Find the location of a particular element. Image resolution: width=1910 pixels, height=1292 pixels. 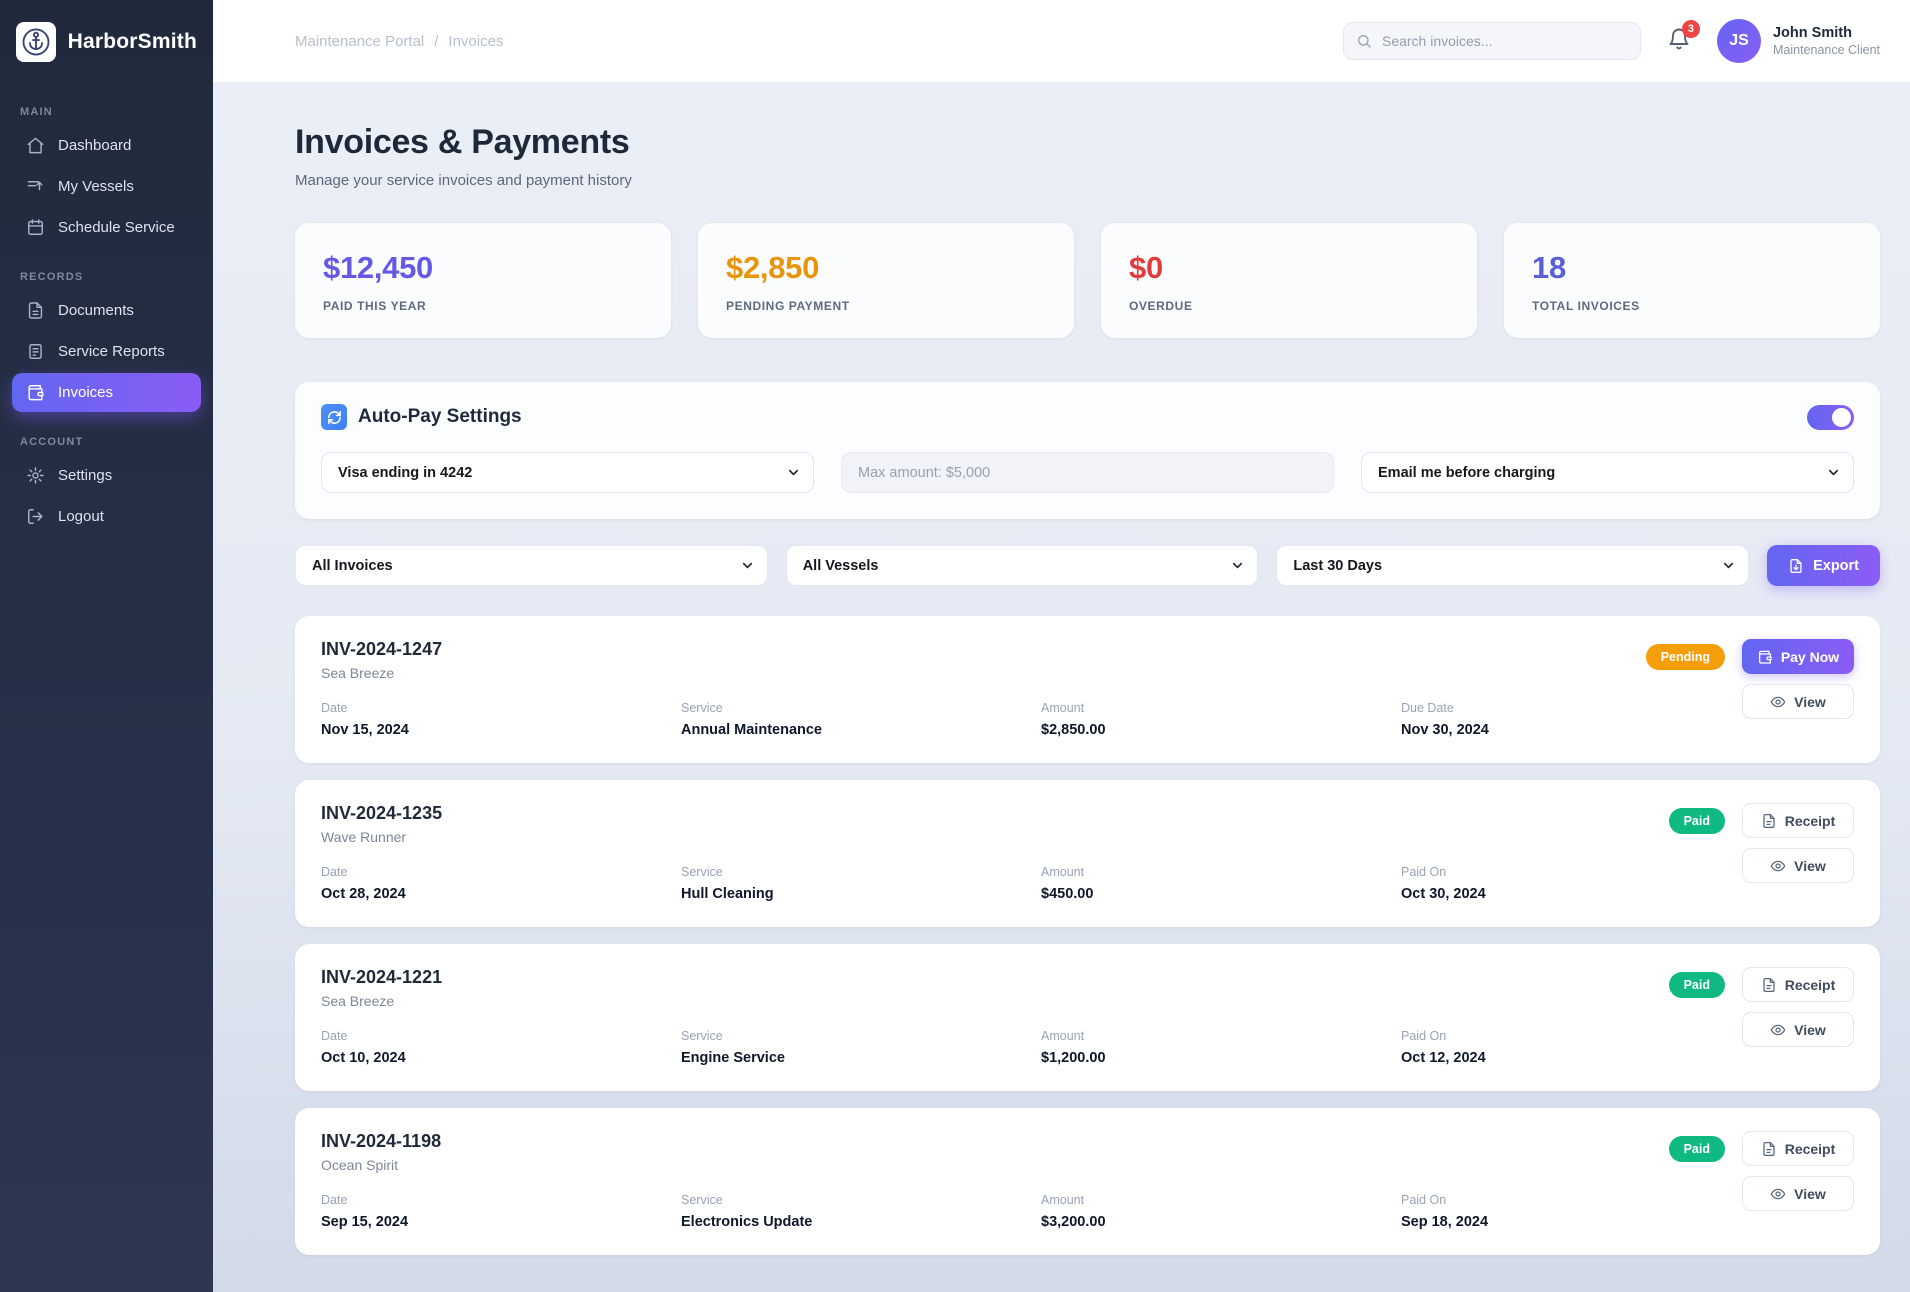

sidebar-item-service-reports: Service Reports is located at coordinates (106, 351).